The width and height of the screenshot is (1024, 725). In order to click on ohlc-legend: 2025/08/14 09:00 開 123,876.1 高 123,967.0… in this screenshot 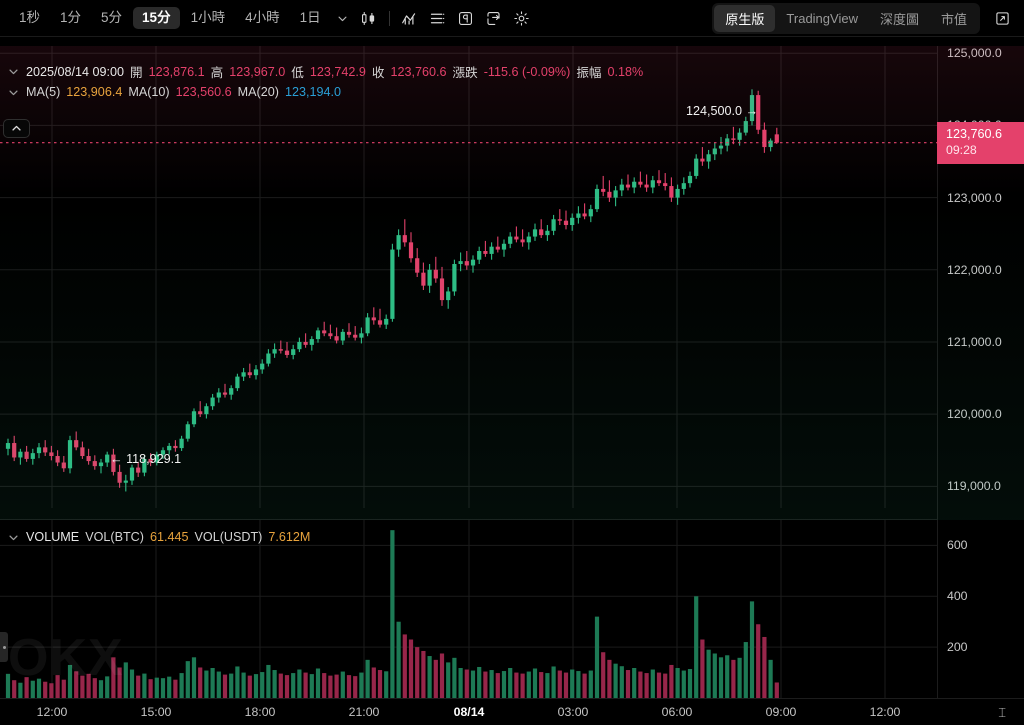, I will do `click(325, 71)`.